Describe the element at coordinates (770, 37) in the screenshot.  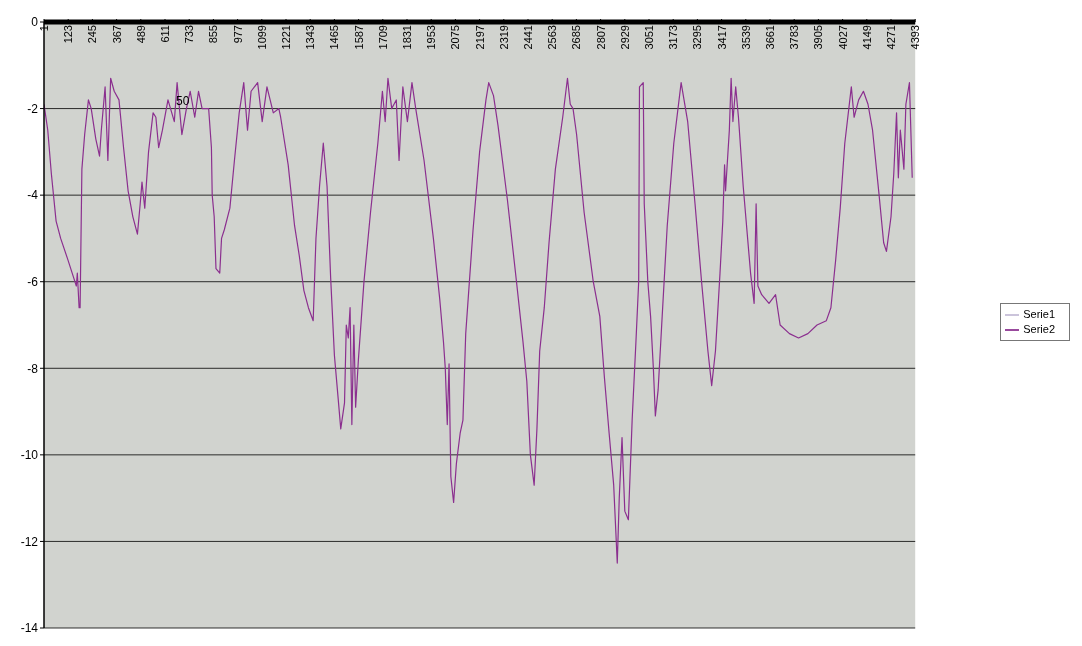
I see `x-tick-label: 3661` at that location.